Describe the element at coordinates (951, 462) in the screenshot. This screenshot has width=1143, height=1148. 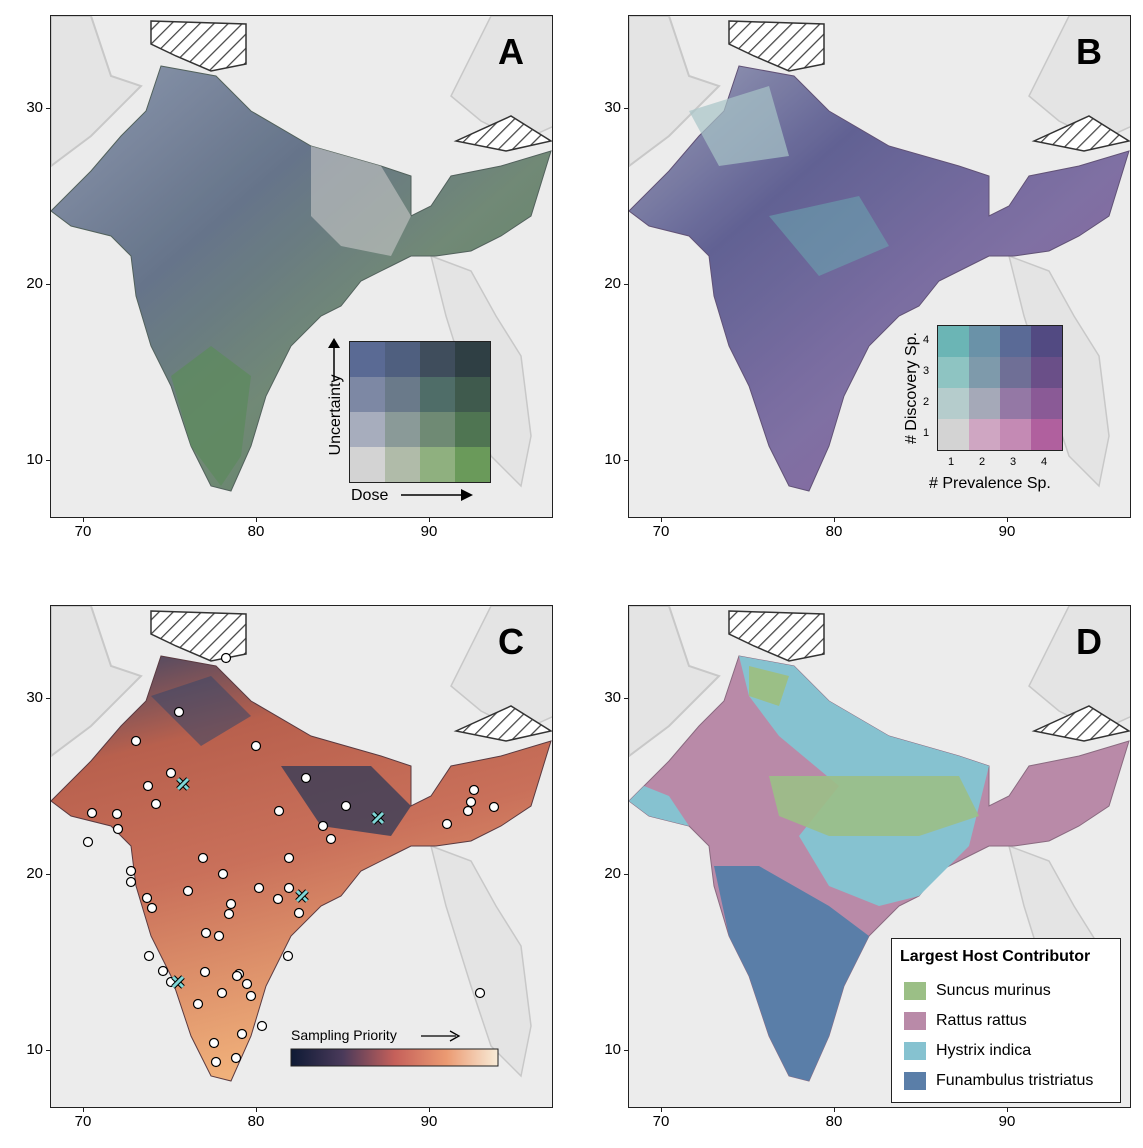
I see `legend-b-x-tick: 1` at that location.